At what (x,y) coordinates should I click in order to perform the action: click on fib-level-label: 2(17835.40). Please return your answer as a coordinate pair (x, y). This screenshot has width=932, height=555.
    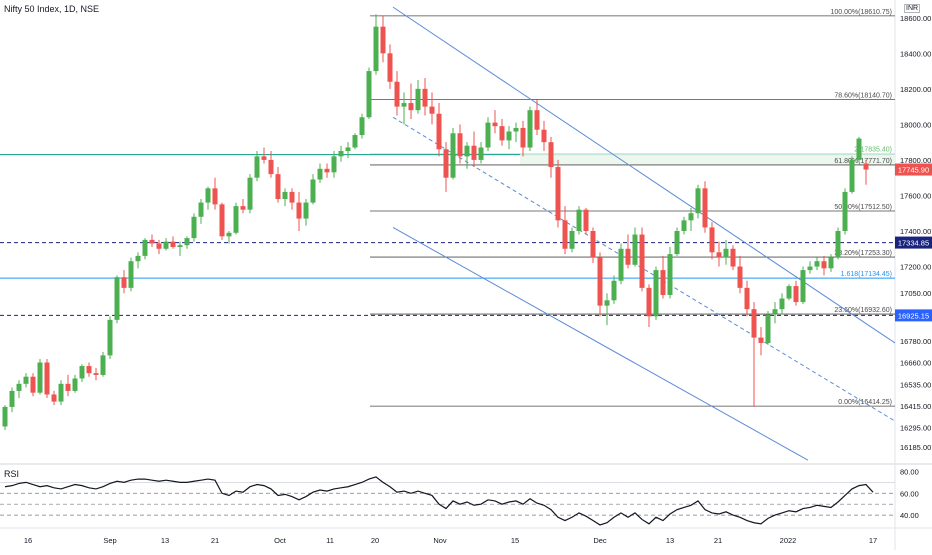
    Looking at the image, I should click on (873, 150).